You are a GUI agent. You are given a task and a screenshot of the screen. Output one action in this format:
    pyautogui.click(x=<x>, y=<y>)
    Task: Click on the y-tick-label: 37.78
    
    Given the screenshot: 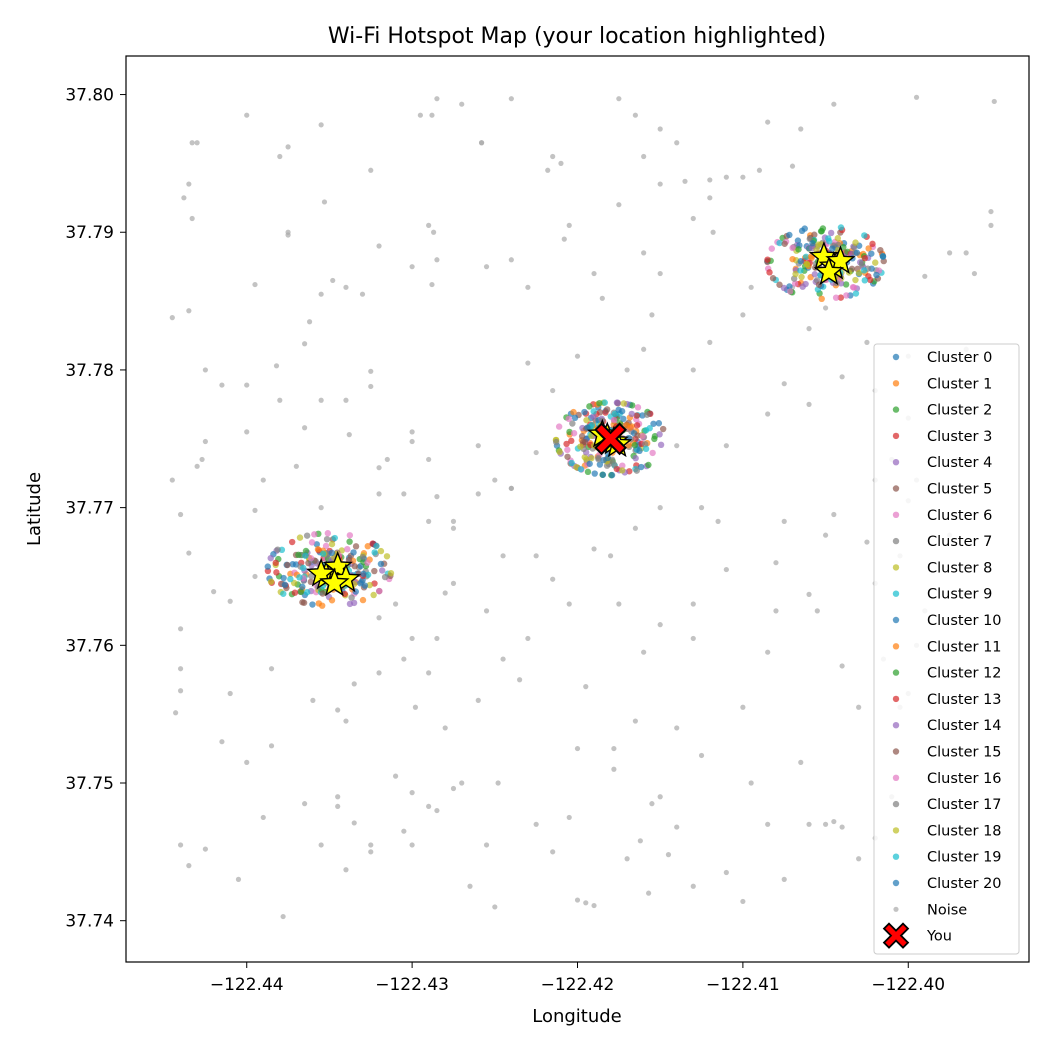 What is the action you would take?
    pyautogui.click(x=89, y=371)
    